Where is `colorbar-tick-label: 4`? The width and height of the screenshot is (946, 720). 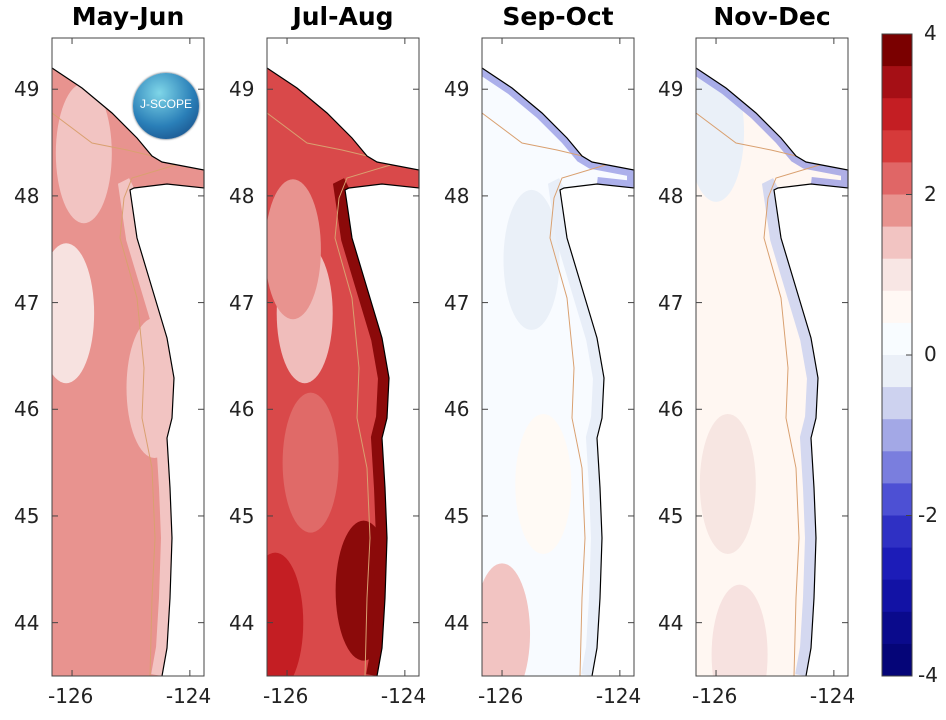
colorbar-tick-label: 4 is located at coordinates (930, 33).